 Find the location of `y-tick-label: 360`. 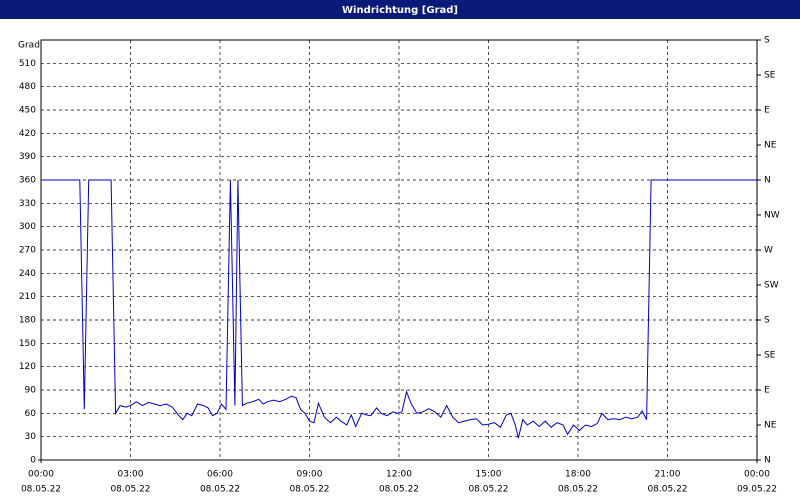

y-tick-label: 360 is located at coordinates (27, 181).